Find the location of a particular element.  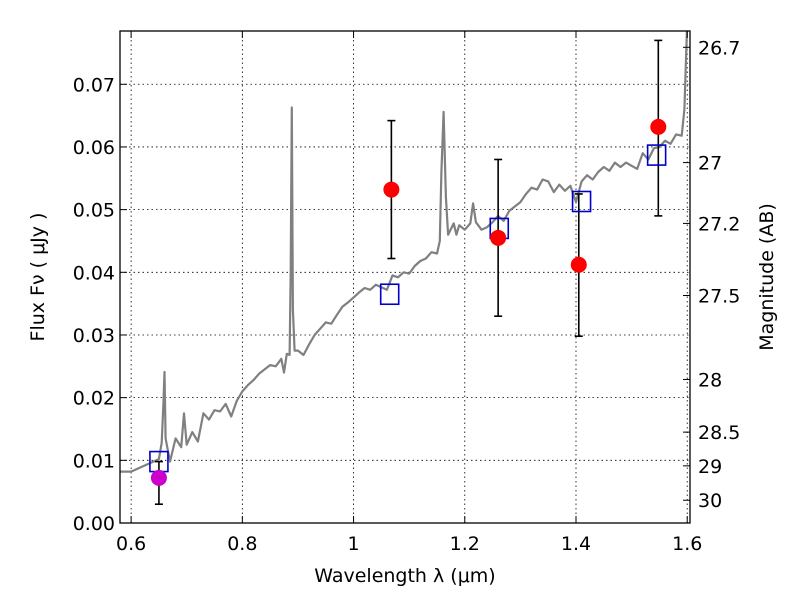

x-tick-label: 1.4 is located at coordinates (576, 544).